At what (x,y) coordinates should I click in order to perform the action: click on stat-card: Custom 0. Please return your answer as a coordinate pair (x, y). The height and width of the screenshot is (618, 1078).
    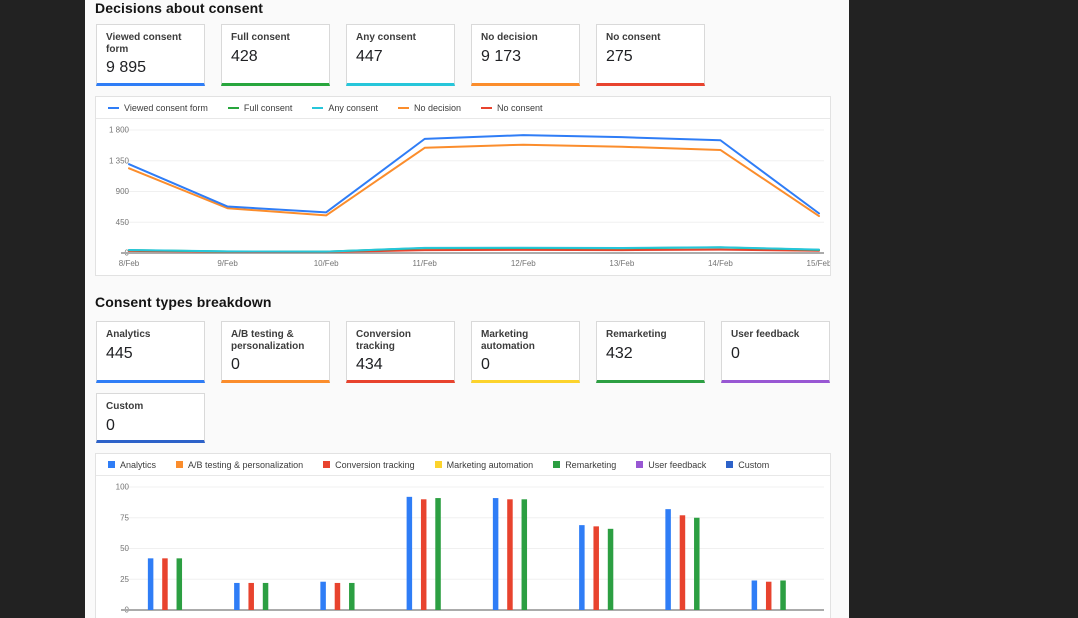
    Looking at the image, I should click on (150, 418).